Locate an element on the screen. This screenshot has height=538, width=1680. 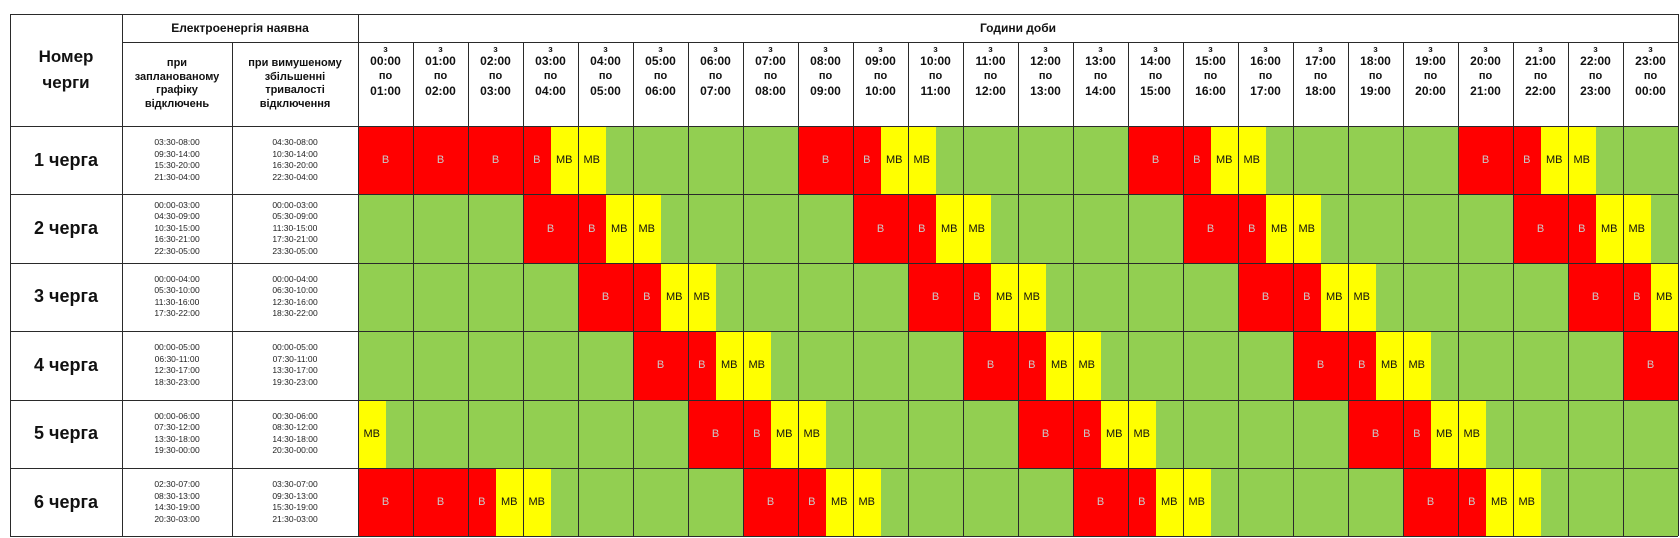
hour-header-8: з 08:00 по 09:00 is located at coordinates (825, 84).